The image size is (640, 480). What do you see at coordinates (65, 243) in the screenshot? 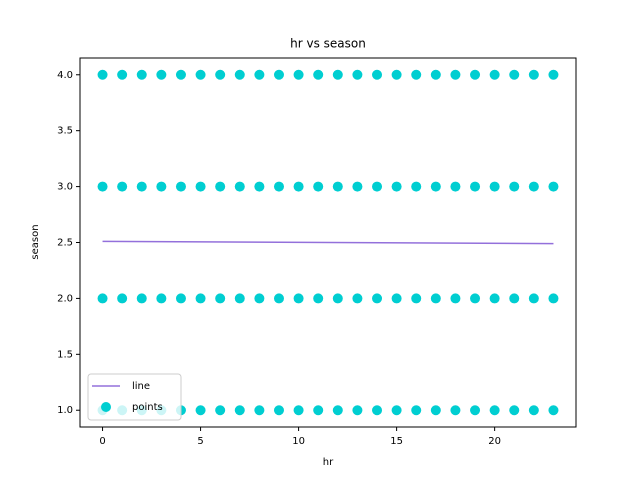
I see `y-tick-label: 2.5` at bounding box center [65, 243].